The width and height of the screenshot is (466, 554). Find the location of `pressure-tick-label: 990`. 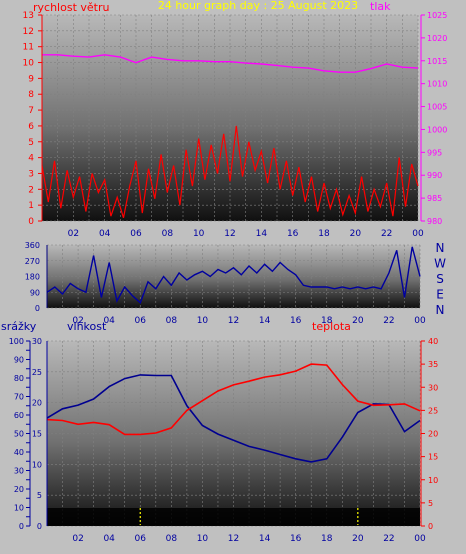

pressure-tick-label: 990 is located at coordinates (434, 175).